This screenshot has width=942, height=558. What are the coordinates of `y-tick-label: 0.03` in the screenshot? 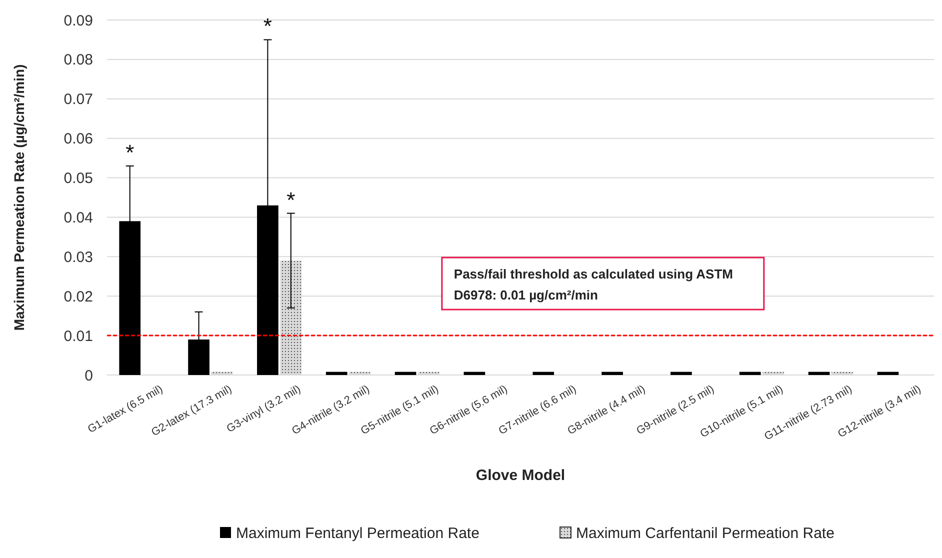 It's located at (78, 257).